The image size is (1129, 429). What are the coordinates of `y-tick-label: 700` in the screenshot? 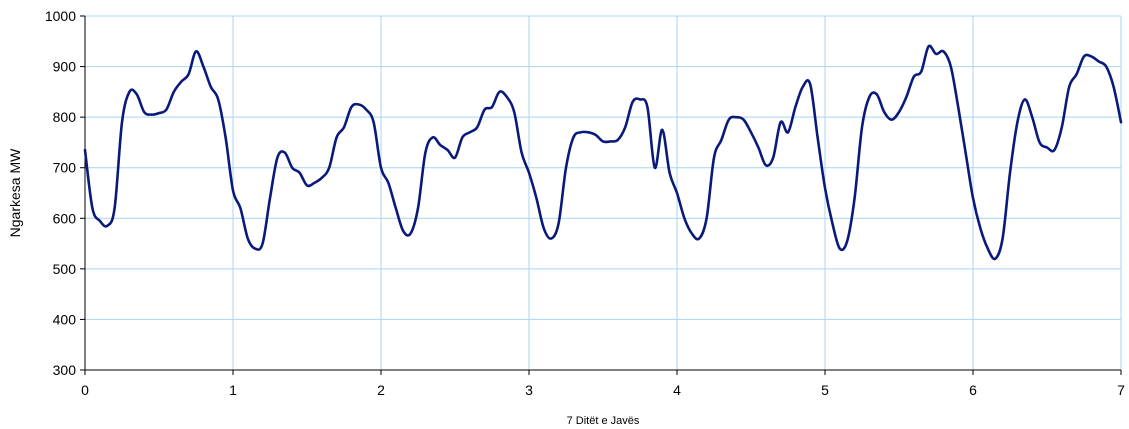 It's located at (65, 168).